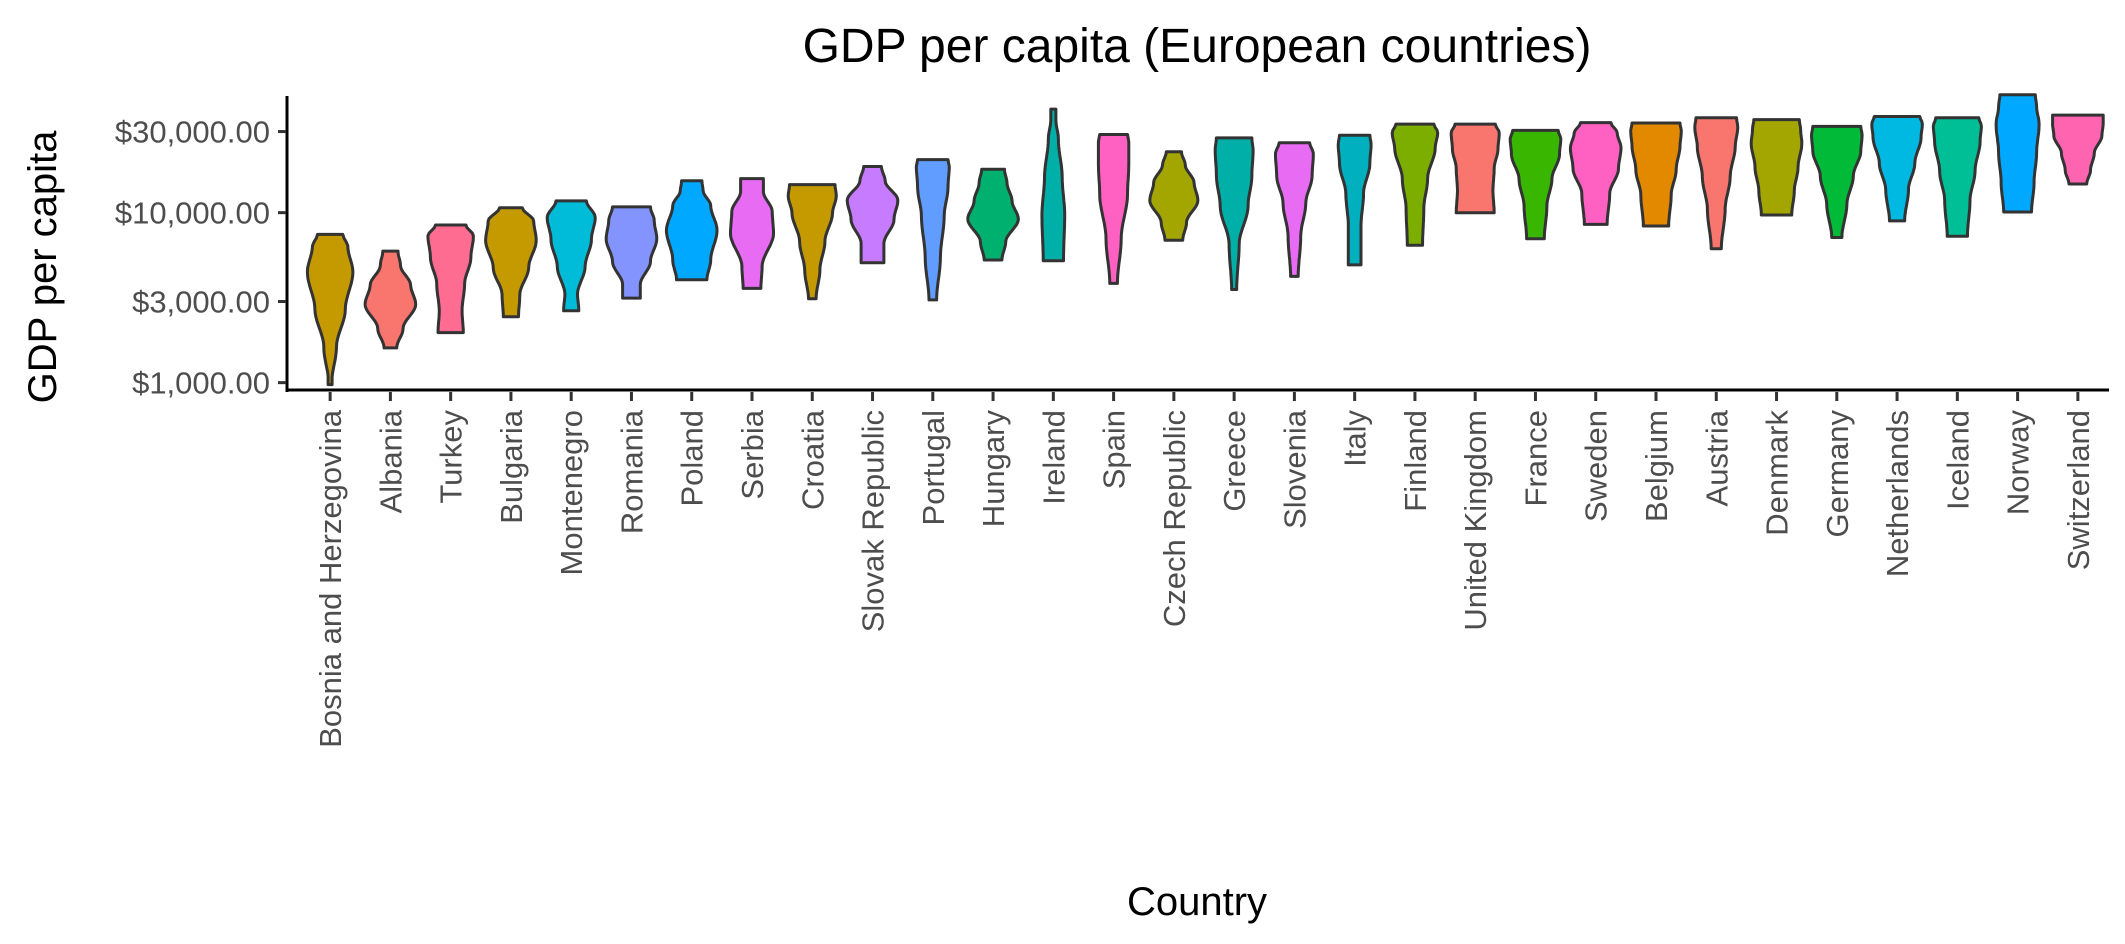  Describe the element at coordinates (932, 230) in the screenshot. I see `violin-portugal` at that location.